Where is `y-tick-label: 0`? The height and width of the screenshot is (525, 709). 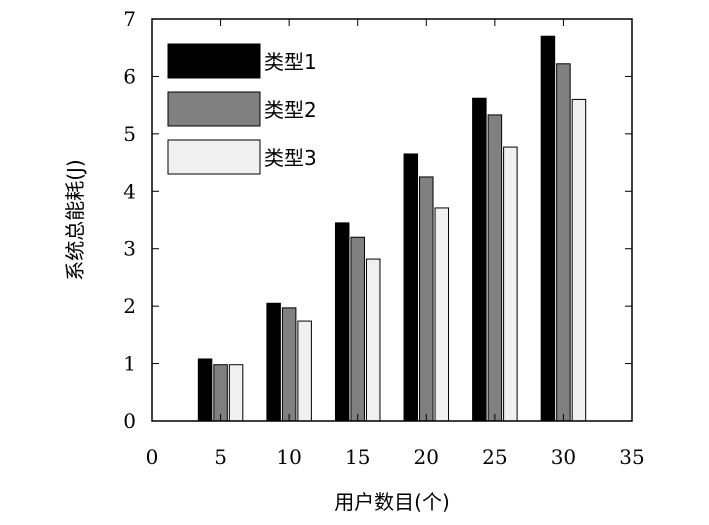 y-tick-label: 0 is located at coordinates (129, 421).